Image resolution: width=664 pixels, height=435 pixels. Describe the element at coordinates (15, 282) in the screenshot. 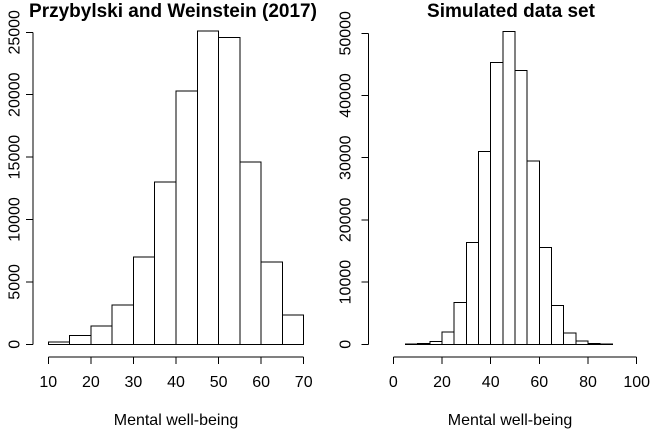

I see `y-tick-label: 5000` at that location.